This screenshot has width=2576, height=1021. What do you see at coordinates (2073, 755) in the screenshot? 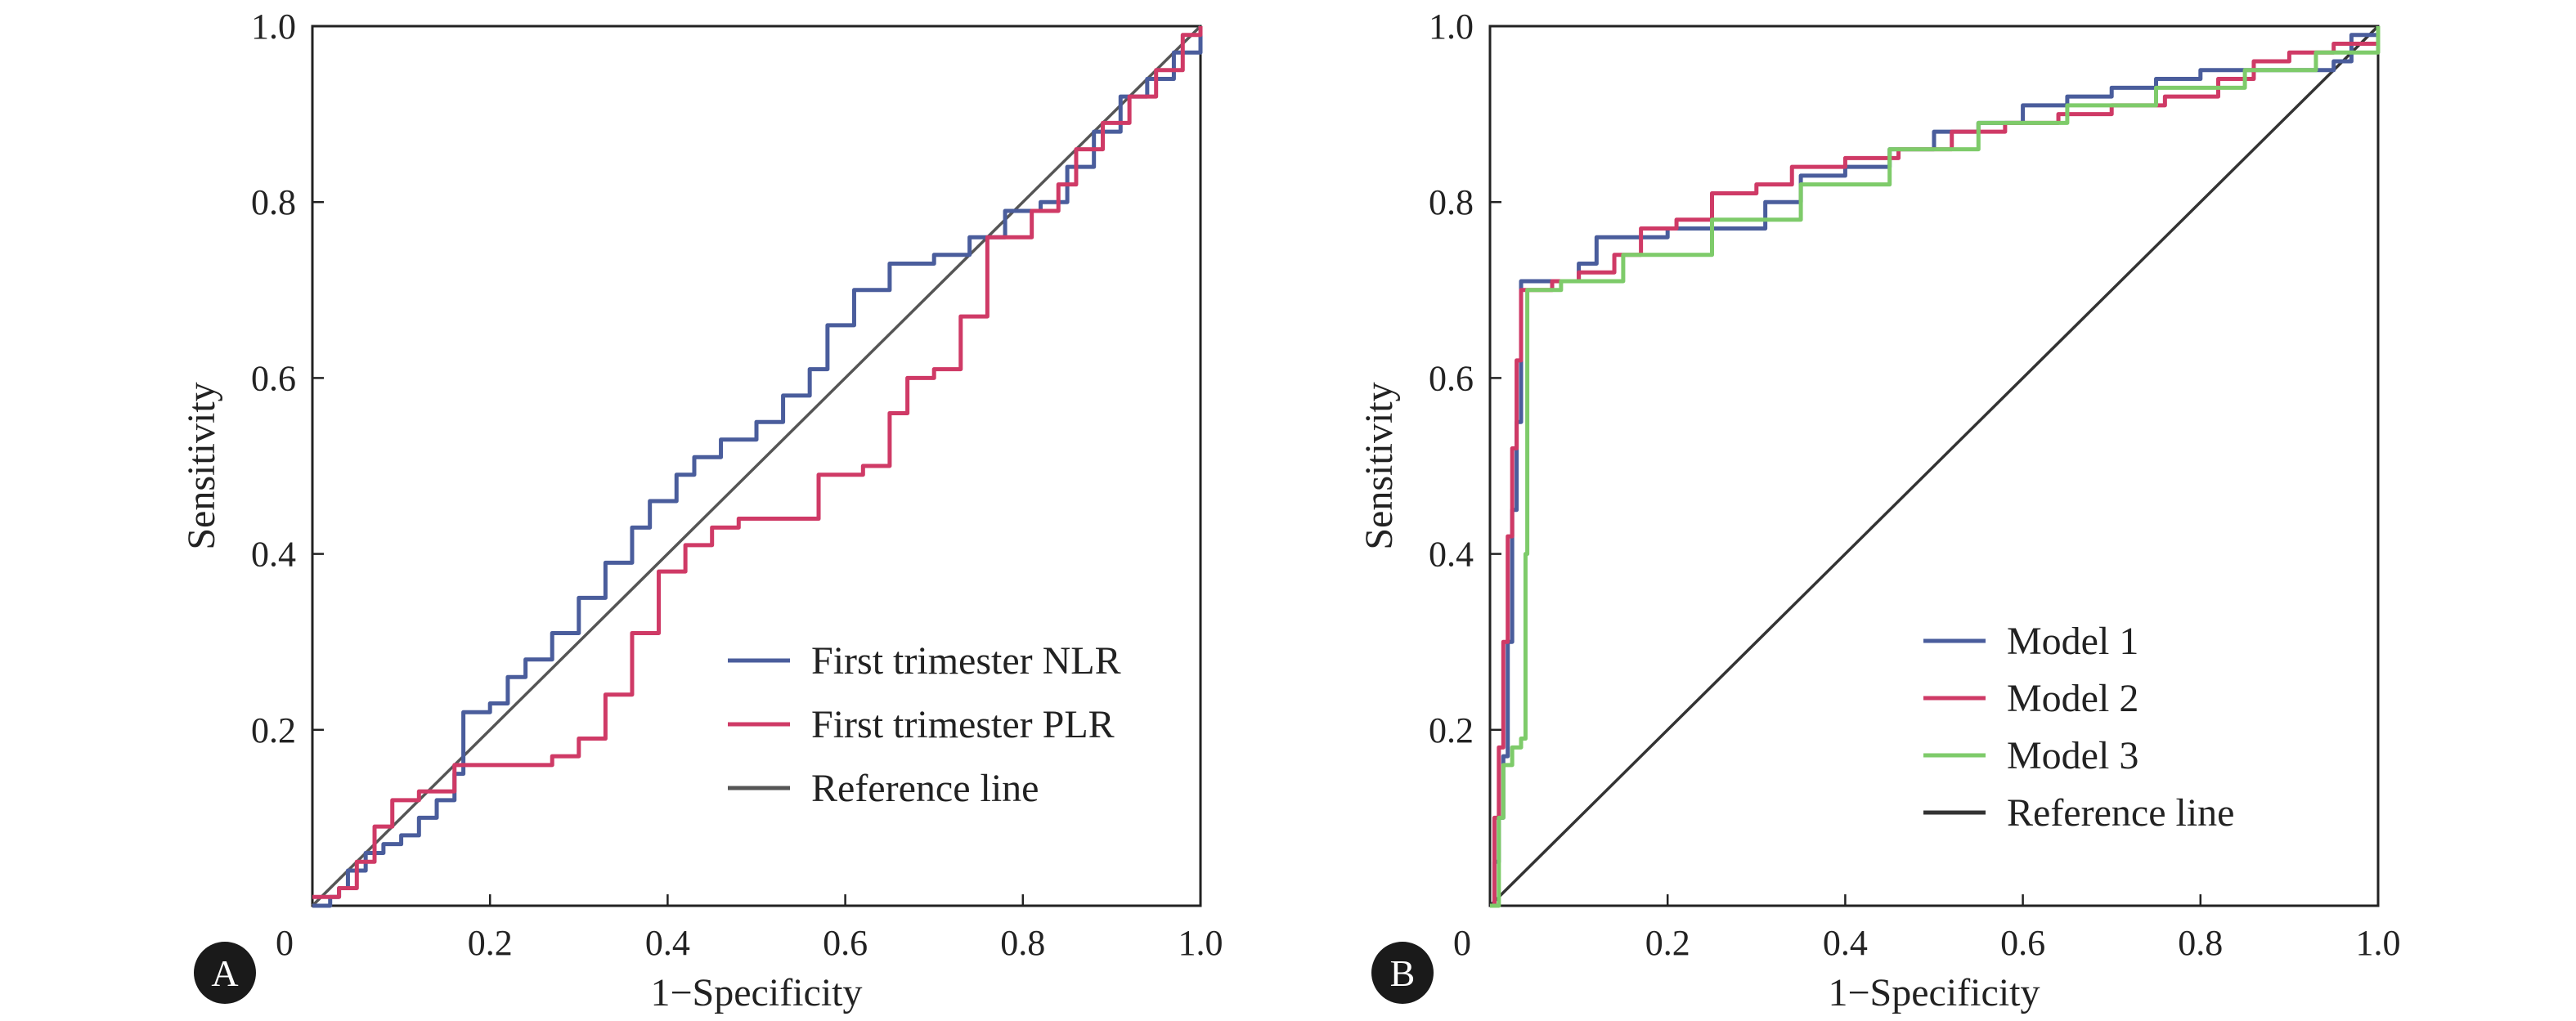
I see `panel-b-legend-model-3-label: Model 3` at bounding box center [2073, 755].